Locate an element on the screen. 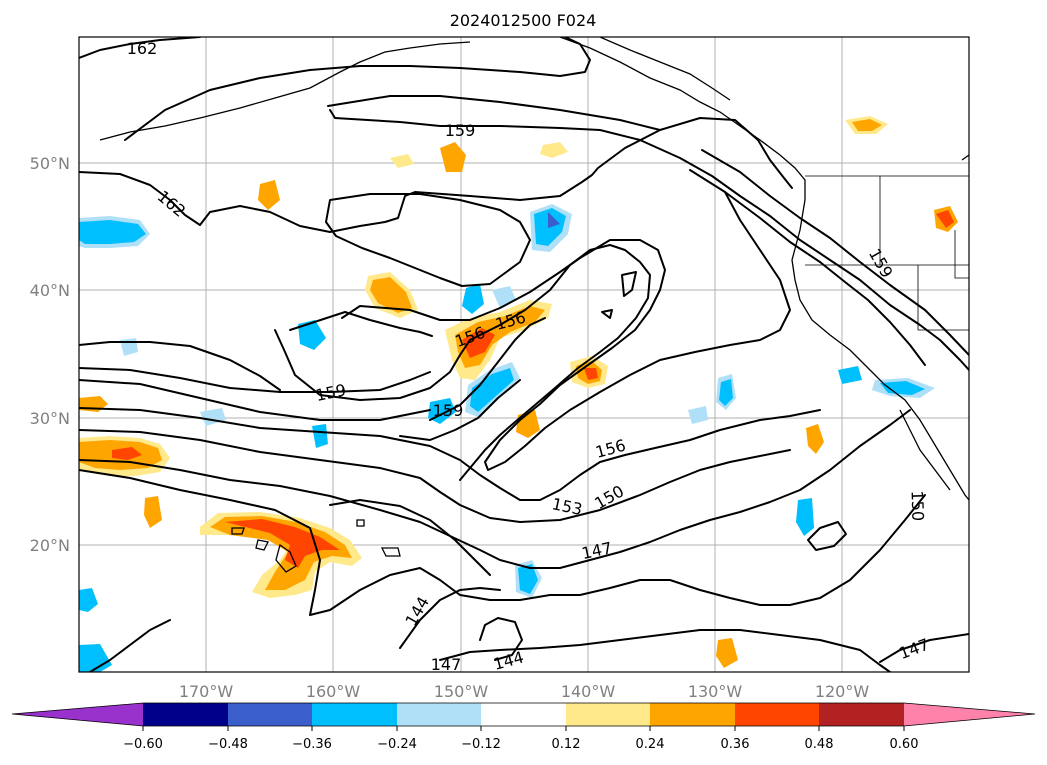 This screenshot has width=1047, height=765. contour-label: 162 is located at coordinates (142, 48).